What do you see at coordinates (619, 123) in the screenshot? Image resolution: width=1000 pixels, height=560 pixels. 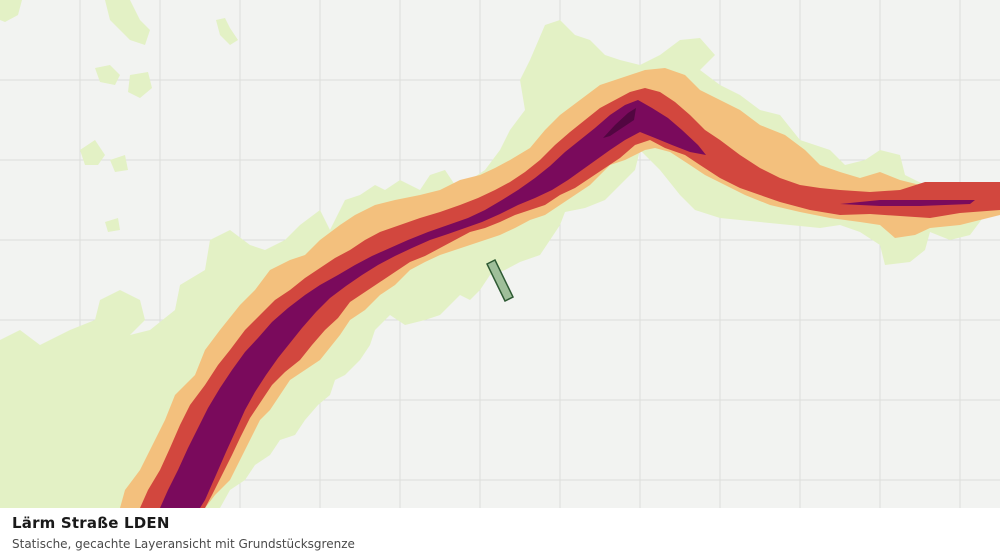 I see `noise-zone-extreme` at bounding box center [619, 123].